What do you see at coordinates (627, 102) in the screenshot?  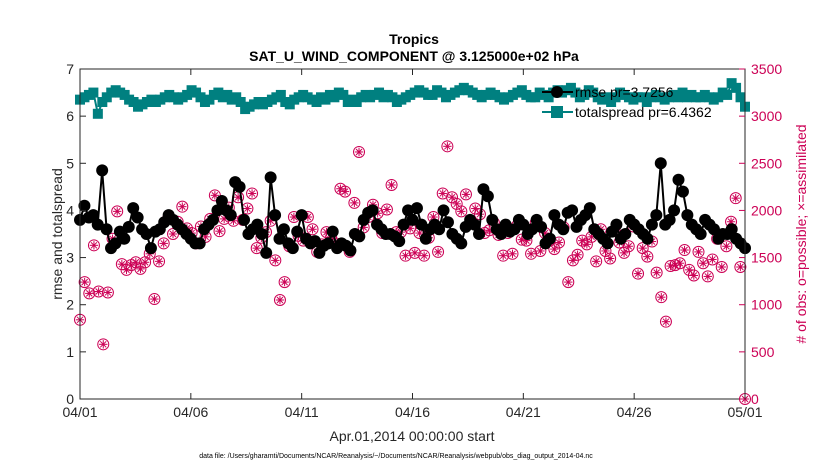 I see `legend: rmse pr=3.7256 totalspread pr=6.4362` at bounding box center [627, 102].